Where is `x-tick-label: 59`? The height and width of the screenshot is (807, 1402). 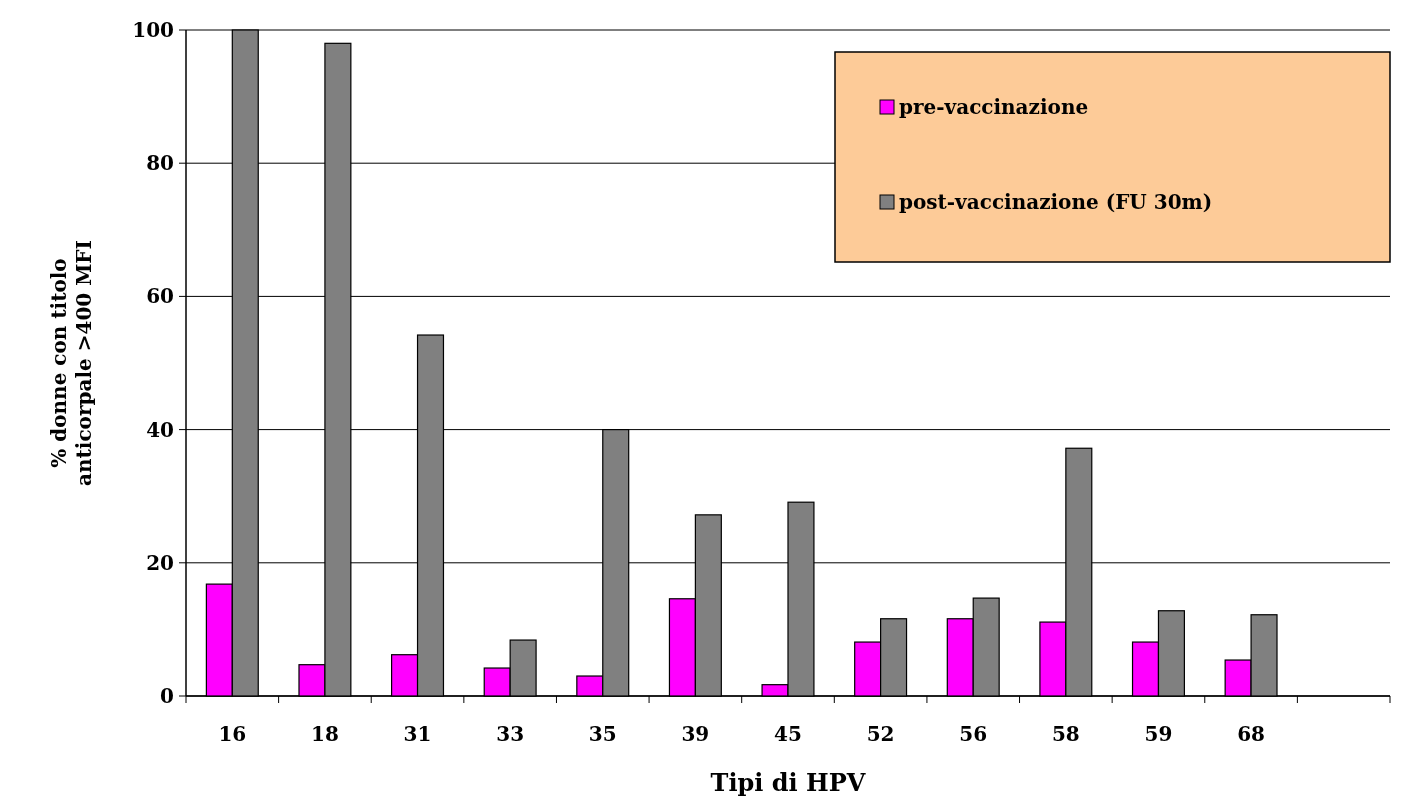
x-tick-label: 59 is located at coordinates (1158, 734).